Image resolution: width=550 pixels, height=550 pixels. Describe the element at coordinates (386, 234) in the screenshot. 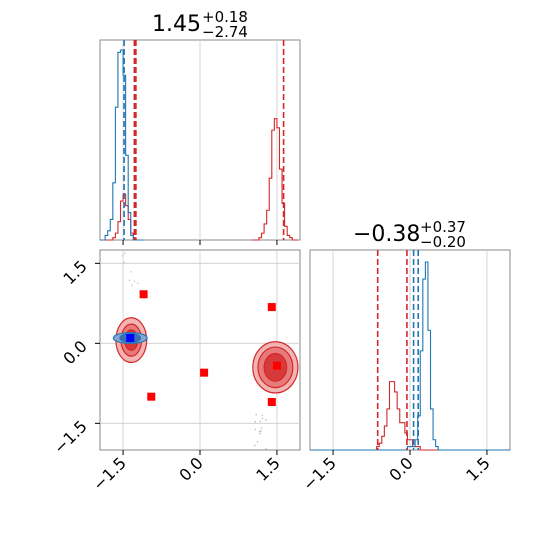

I see `panel-title-param2-value: −0.38` at that location.